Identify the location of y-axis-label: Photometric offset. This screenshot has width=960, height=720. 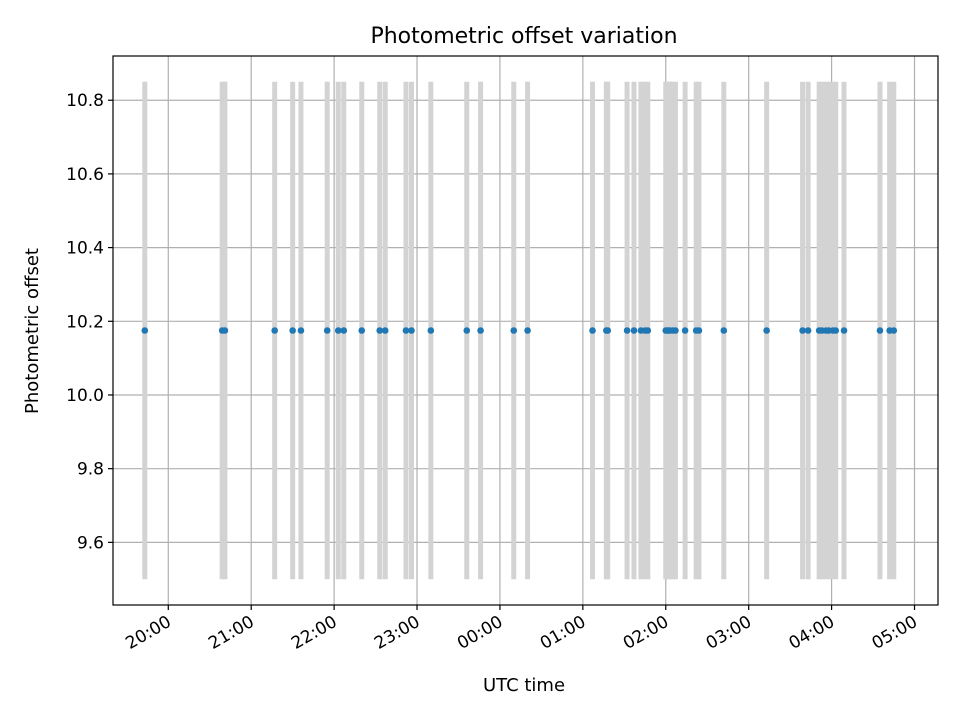
(32, 331).